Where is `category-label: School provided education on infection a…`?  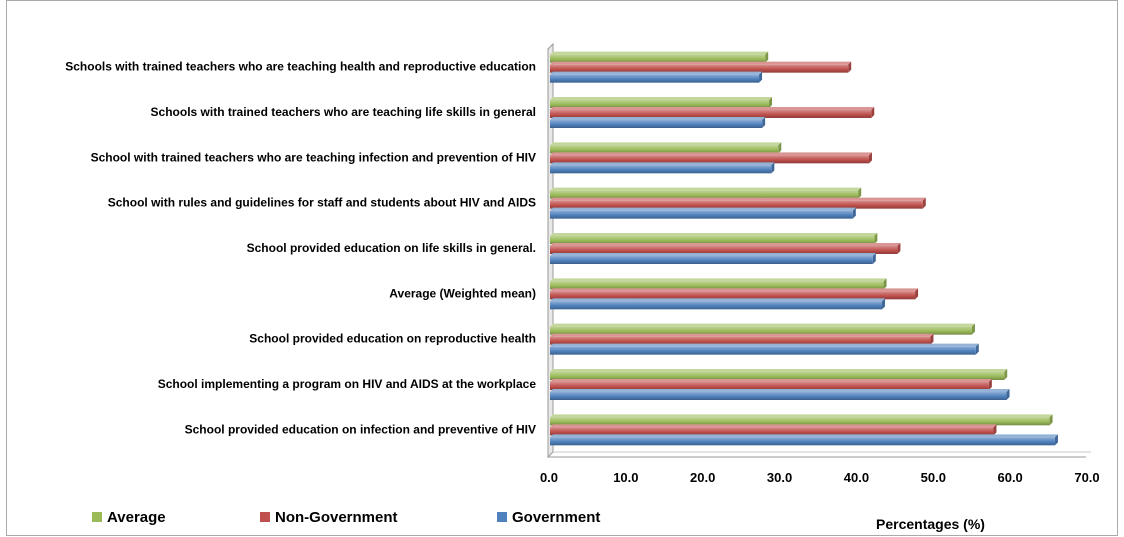 category-label: School provided education on infection a… is located at coordinates (360, 429).